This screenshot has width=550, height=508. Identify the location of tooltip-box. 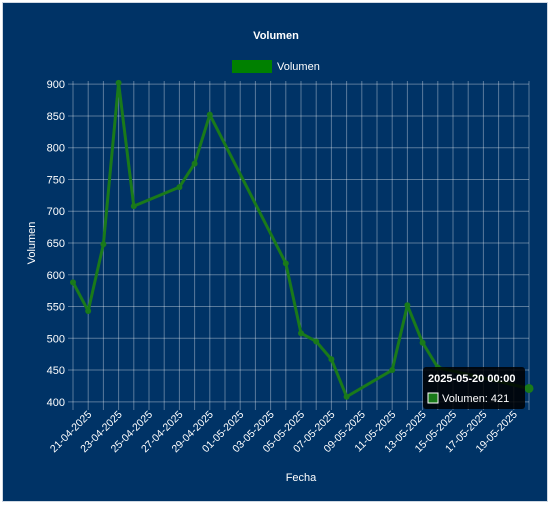
(474, 388).